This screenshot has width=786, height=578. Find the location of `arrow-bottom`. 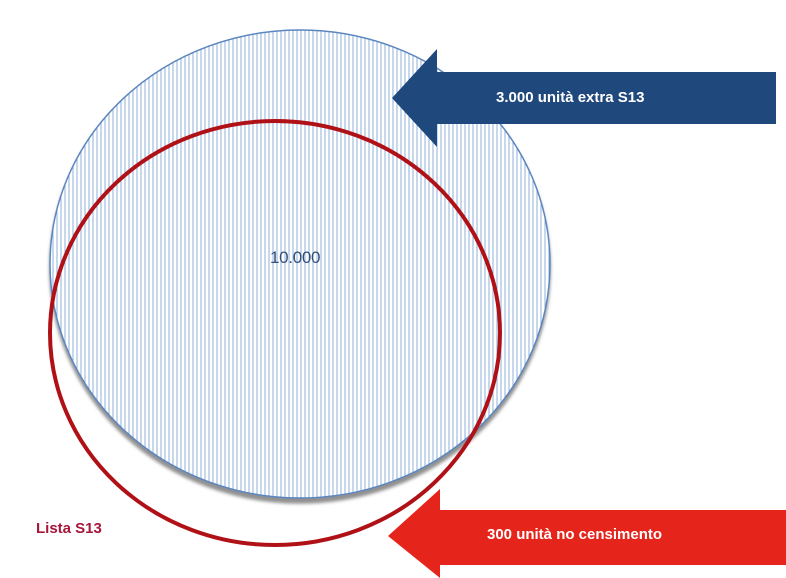

arrow-bottom is located at coordinates (587, 533).